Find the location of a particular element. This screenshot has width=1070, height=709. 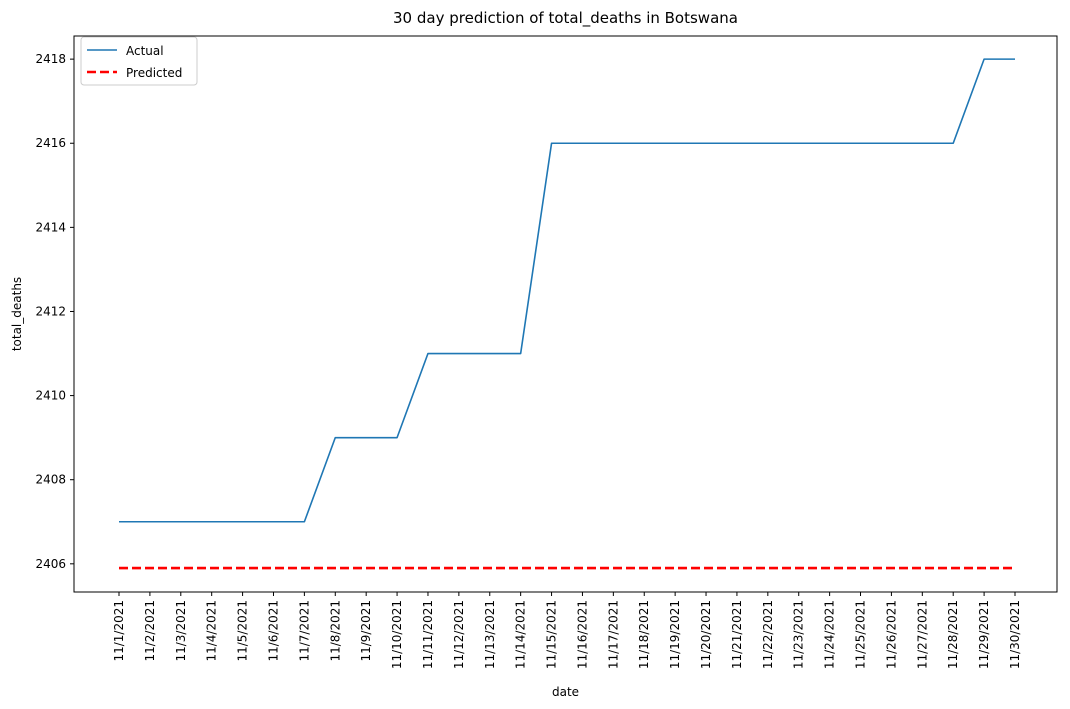

x-tick-label: 11/30/2021 is located at coordinates (1015, 634).